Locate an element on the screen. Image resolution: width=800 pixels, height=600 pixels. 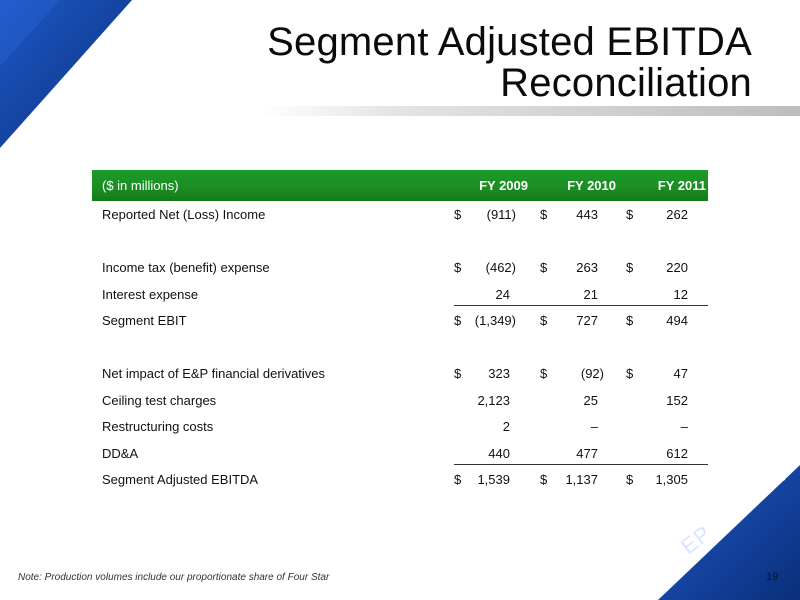
corner-decoration-bottom-right is located at coordinates (729, 532).